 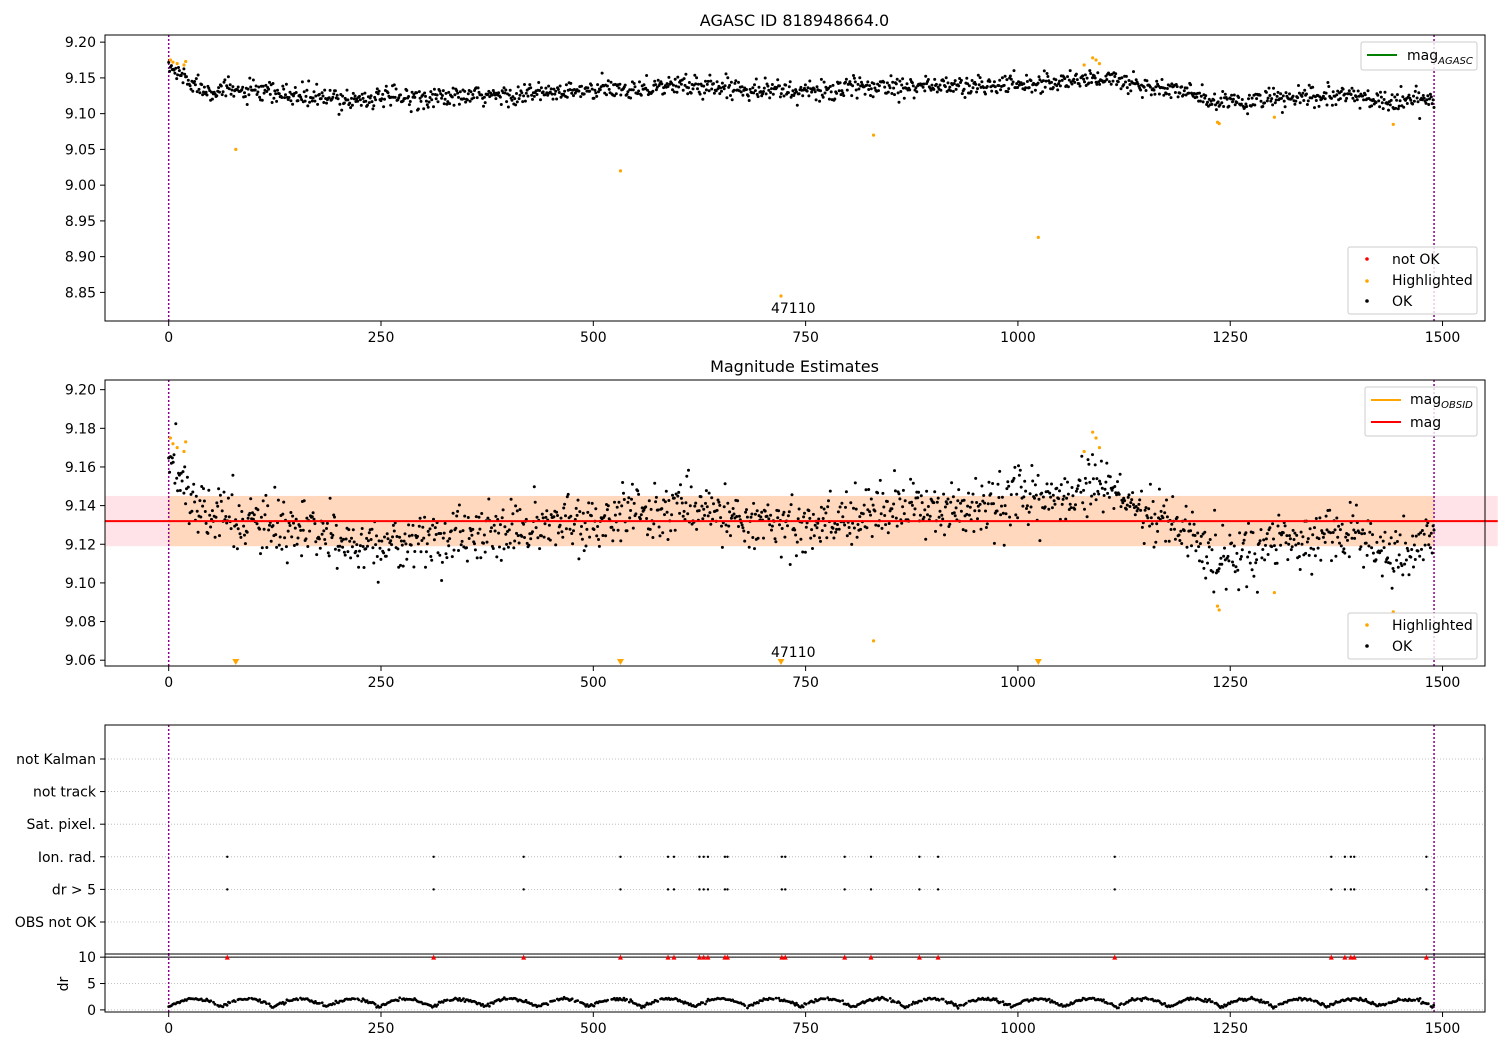 I want to click on legend-label-highlighted: Highlighted, so click(x=1432, y=281).